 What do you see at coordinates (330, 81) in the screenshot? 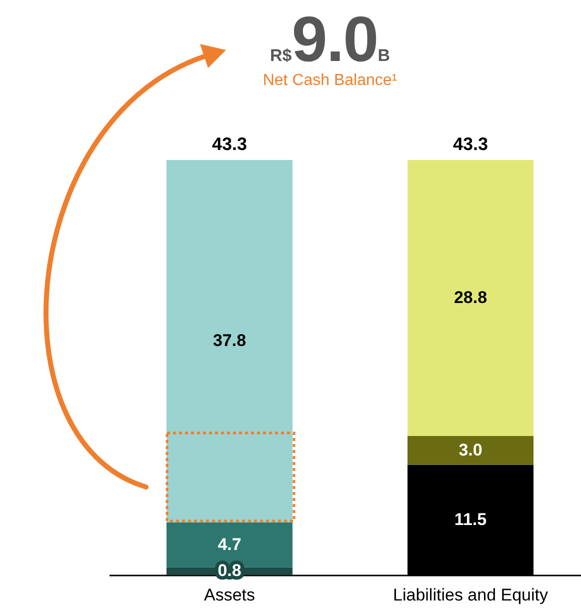
I see `chart-subtitle: Net Cash Balance¹` at bounding box center [330, 81].